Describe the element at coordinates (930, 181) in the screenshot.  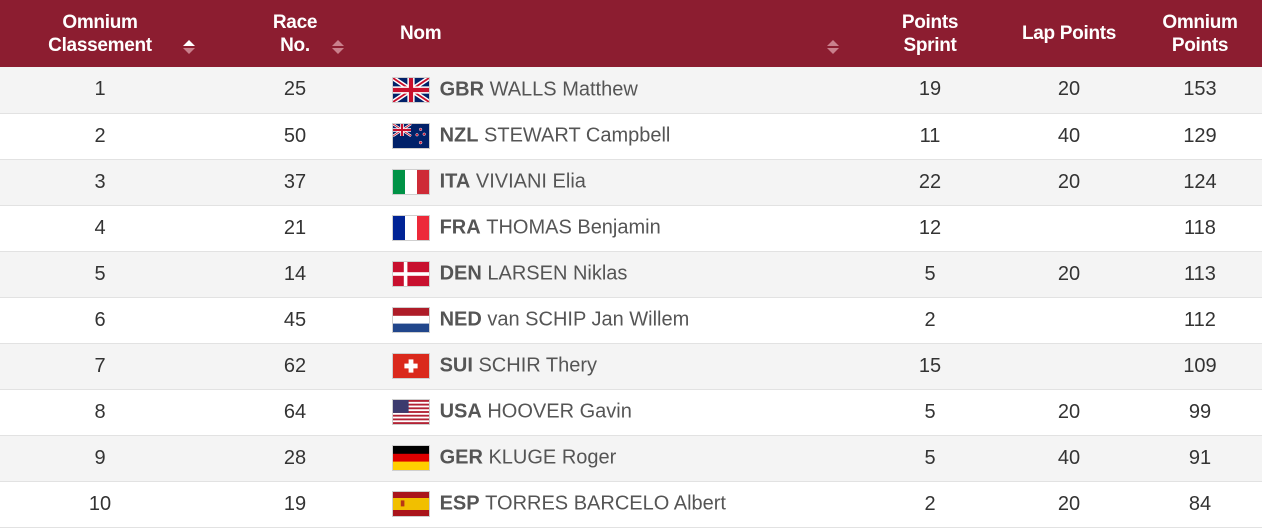
I see `sprint-points-cell: 22` at that location.